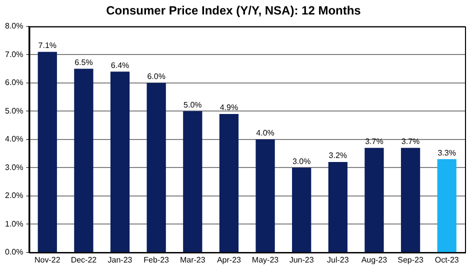 The width and height of the screenshot is (473, 270). What do you see at coordinates (411, 259) in the screenshot?
I see `x-tick-label: Sep-23` at bounding box center [411, 259].